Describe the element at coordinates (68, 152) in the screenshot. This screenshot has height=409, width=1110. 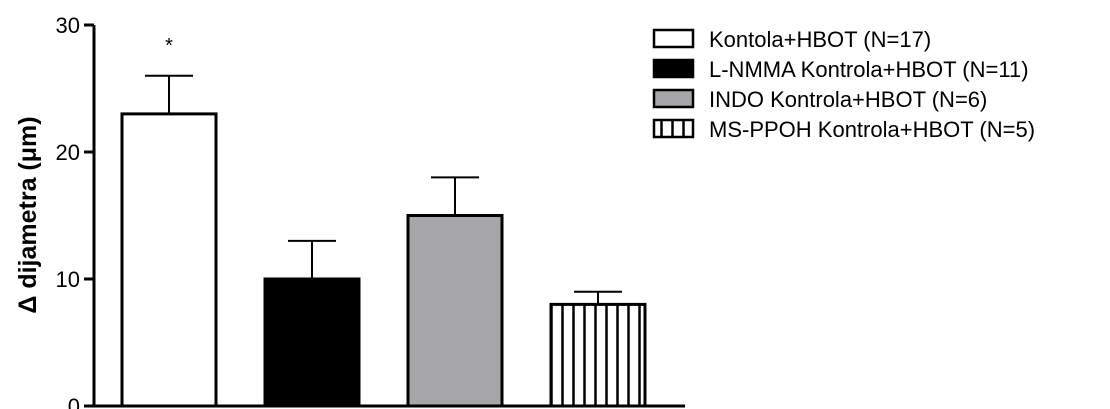
I see `y-tick-label: 20` at that location.